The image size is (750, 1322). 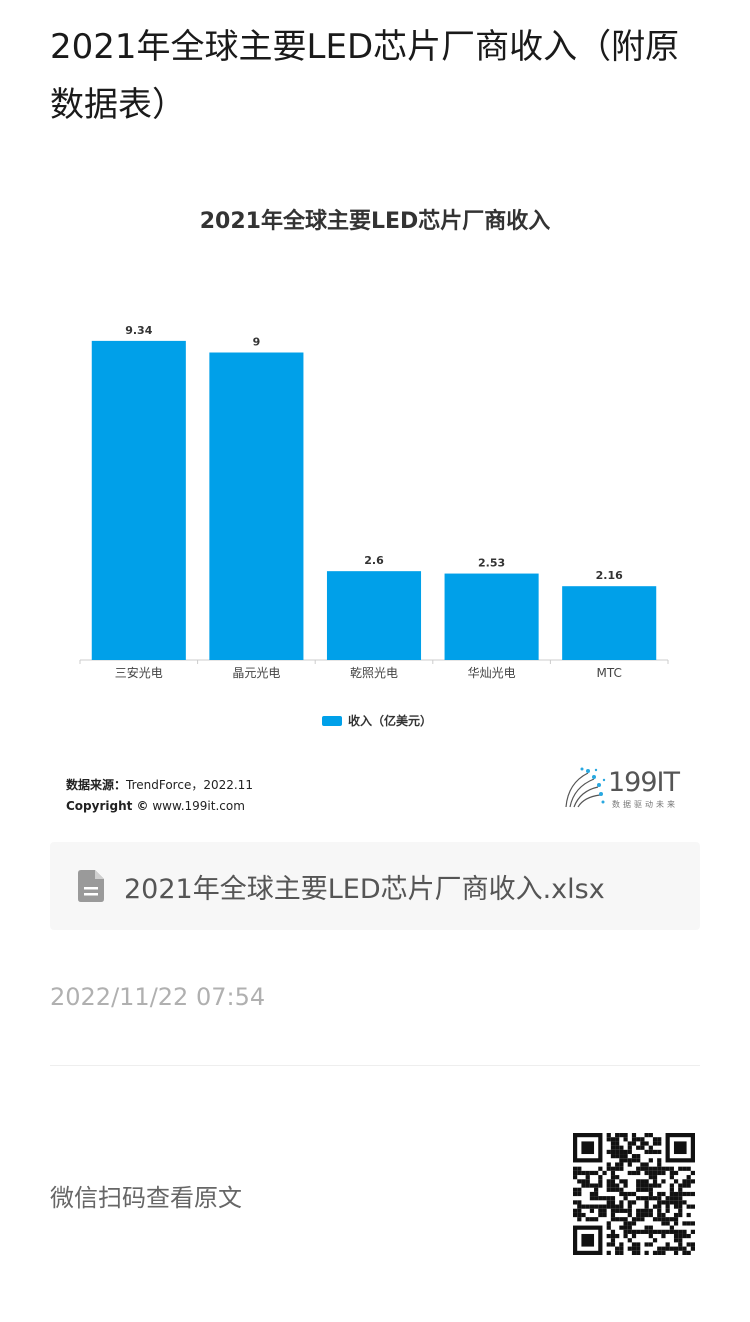 I want to click on x-tick-label-0: 三安光电, so click(x=139, y=672).